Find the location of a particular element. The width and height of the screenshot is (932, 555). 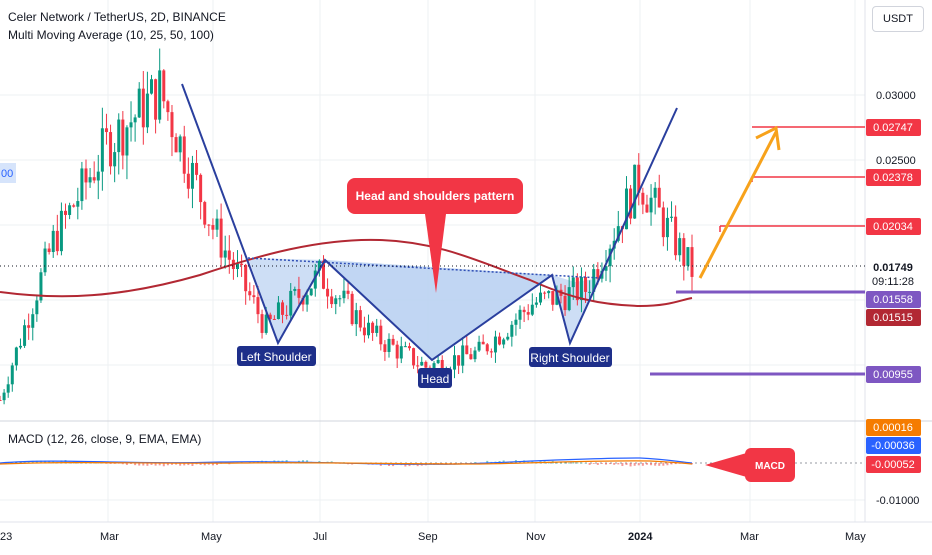

countdown-text: 09:11:28 is located at coordinates (893, 282).